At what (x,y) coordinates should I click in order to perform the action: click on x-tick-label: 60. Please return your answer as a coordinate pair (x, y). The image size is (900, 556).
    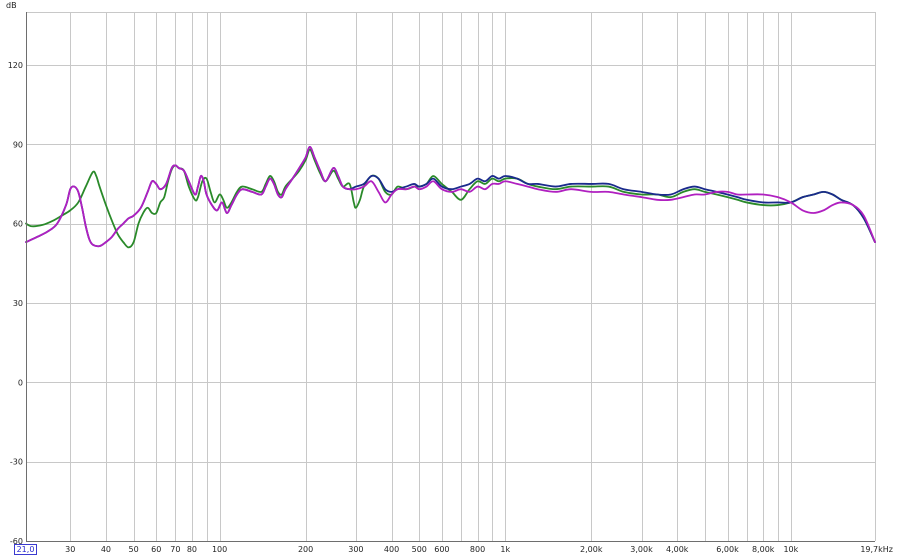
    Looking at the image, I should click on (156, 549).